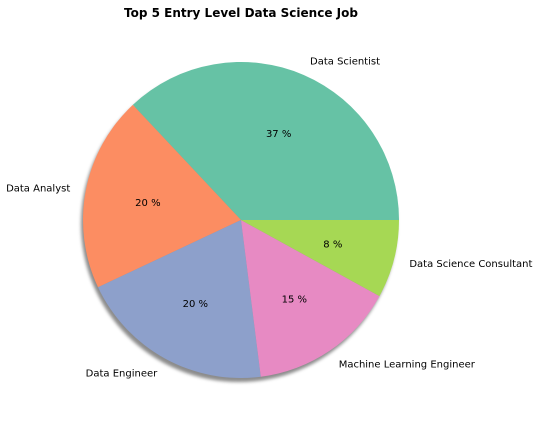 This screenshot has height=424, width=538. Describe the element at coordinates (162, 196) in the screenshot. I see `pie-slice-data-analyst` at that location.